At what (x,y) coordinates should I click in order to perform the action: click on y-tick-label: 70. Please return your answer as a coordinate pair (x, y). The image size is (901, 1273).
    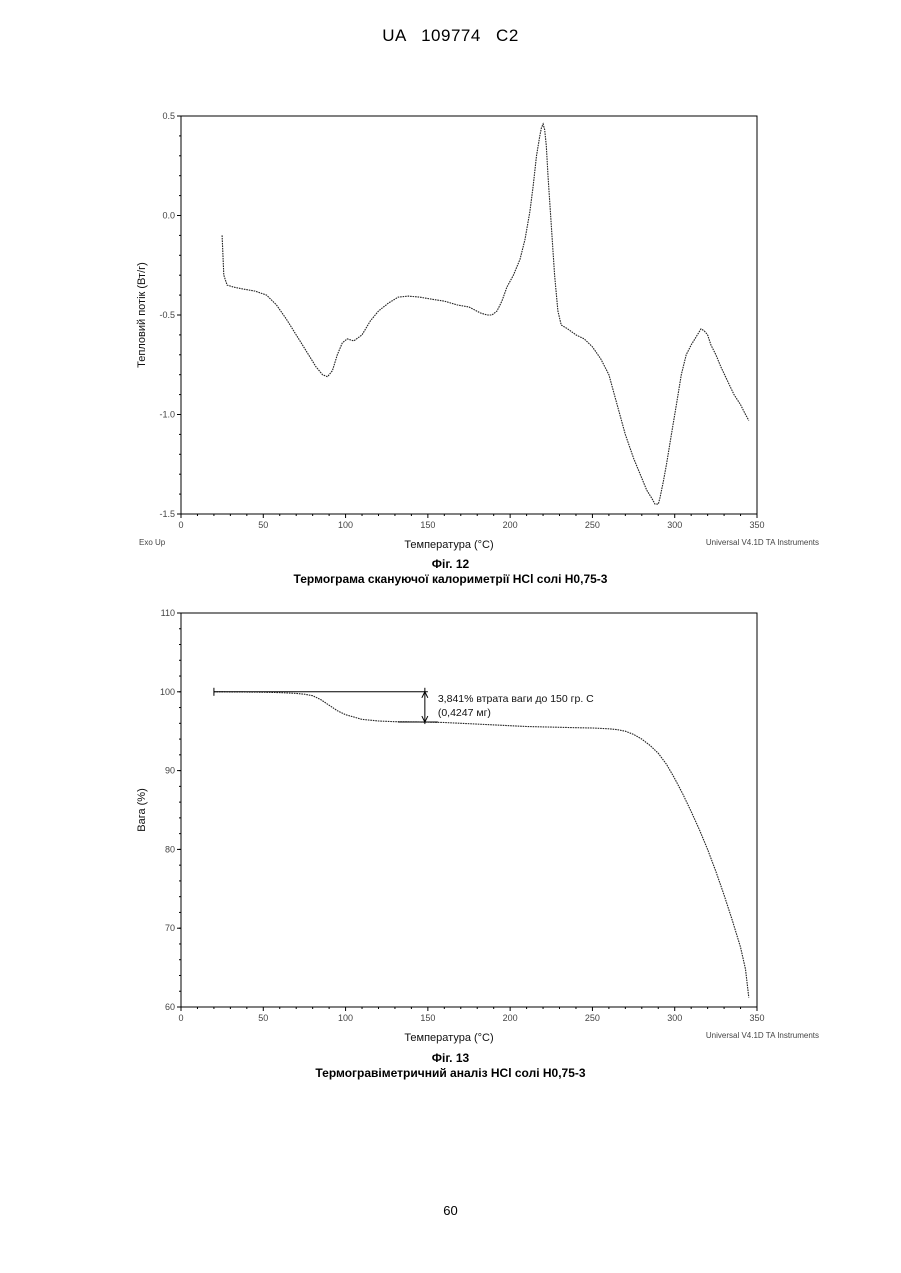
    Looking at the image, I should click on (170, 928).